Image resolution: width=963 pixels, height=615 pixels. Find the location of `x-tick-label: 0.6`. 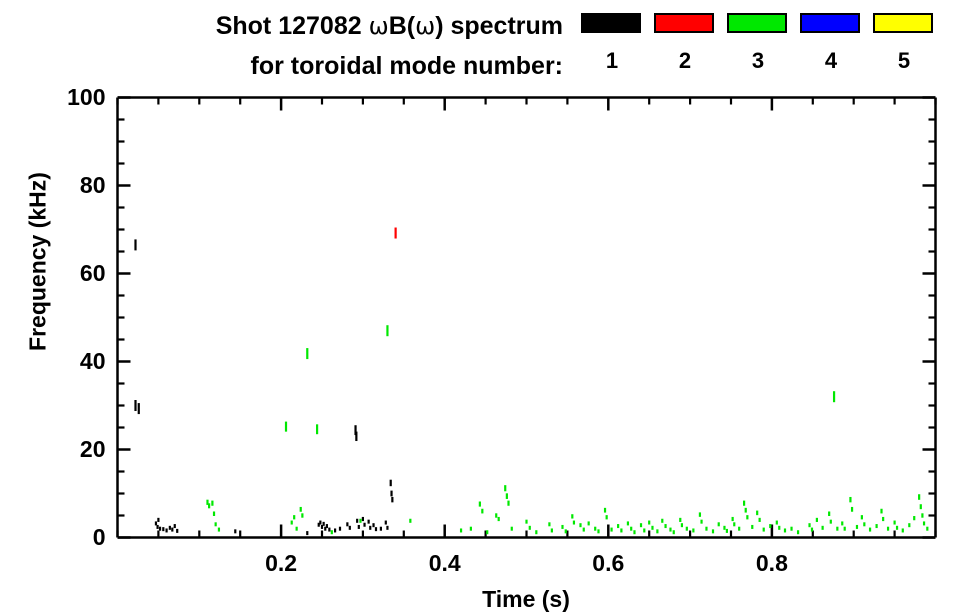

x-tick-label: 0.6 is located at coordinates (608, 562).